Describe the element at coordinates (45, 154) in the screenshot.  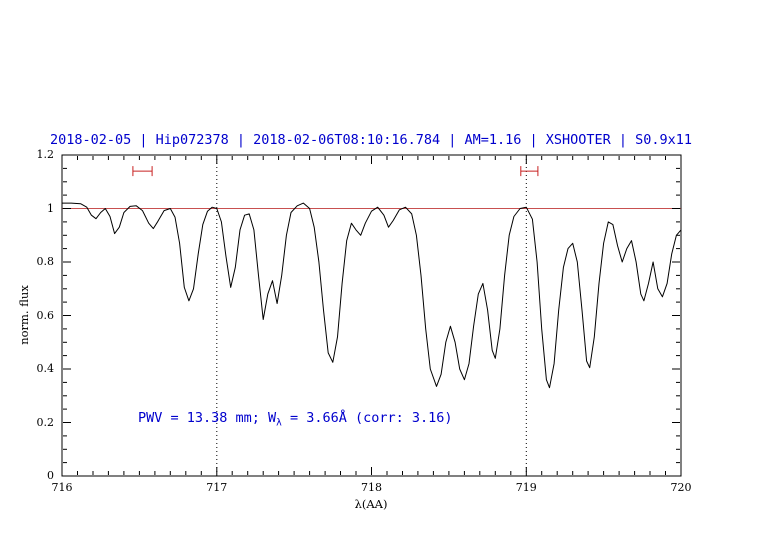
I see `y-tick-label: 1.2` at that location.